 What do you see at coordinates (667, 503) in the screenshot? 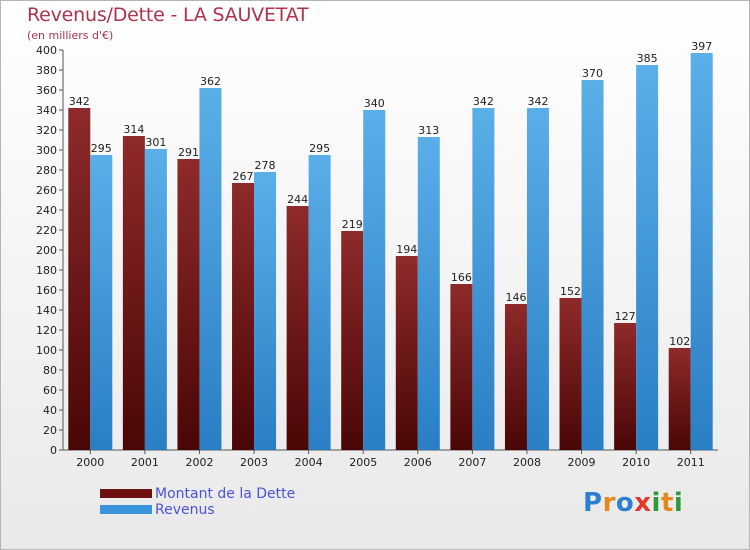
I see `logo-letter: t` at bounding box center [667, 503].